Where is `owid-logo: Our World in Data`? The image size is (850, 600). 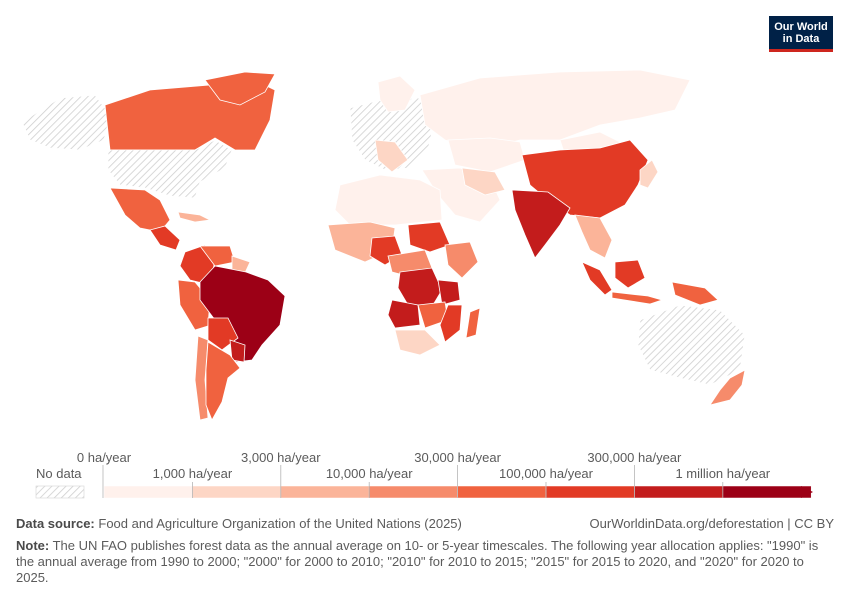 owid-logo: Our World in Data is located at coordinates (801, 34).